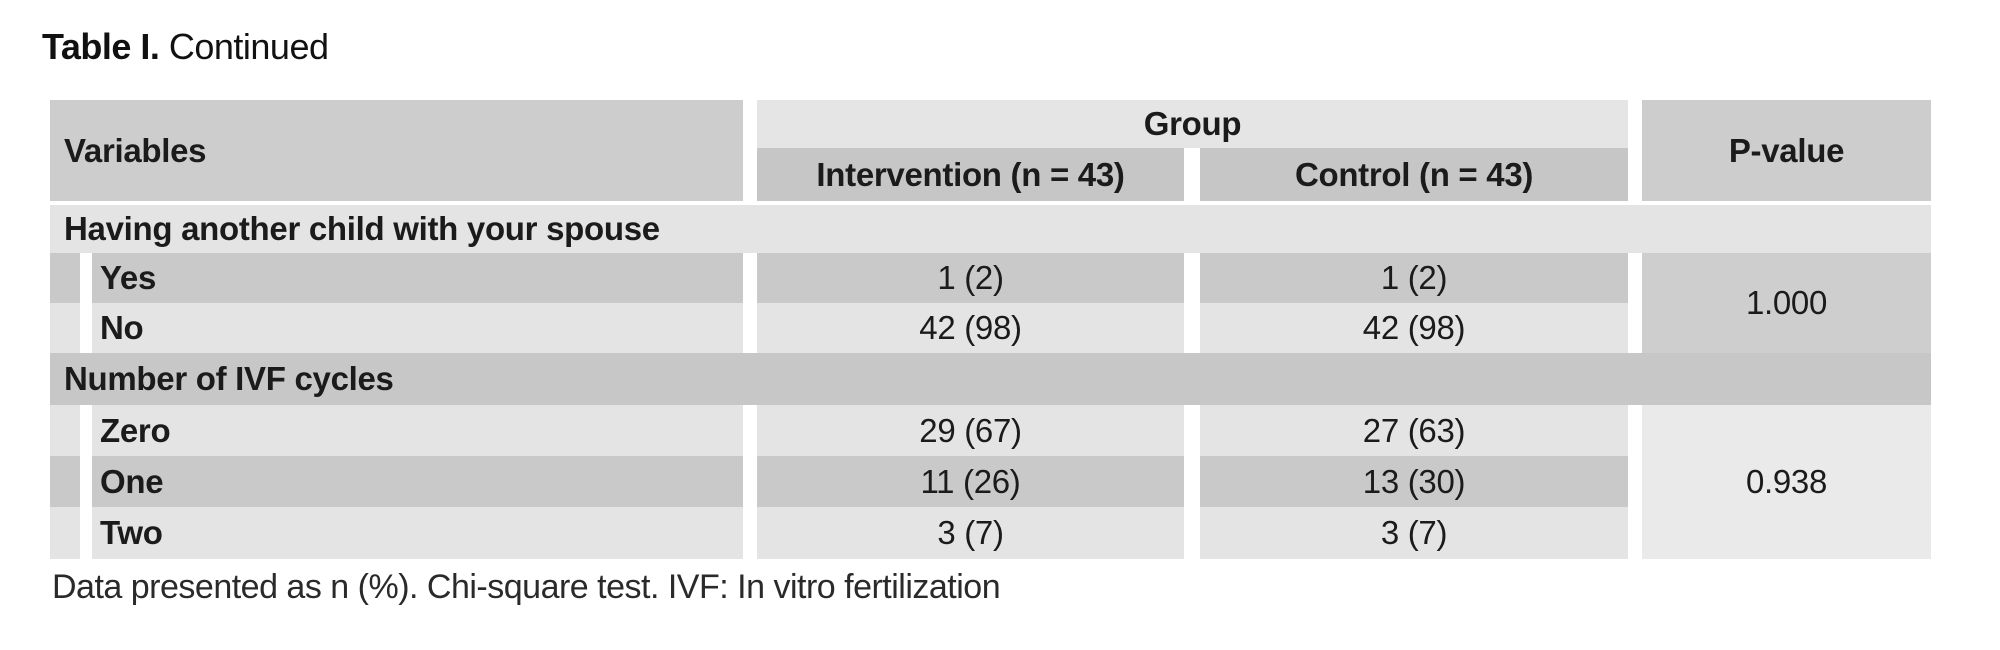  I want to click on column-header-pvalue: P-value, so click(1786, 150).